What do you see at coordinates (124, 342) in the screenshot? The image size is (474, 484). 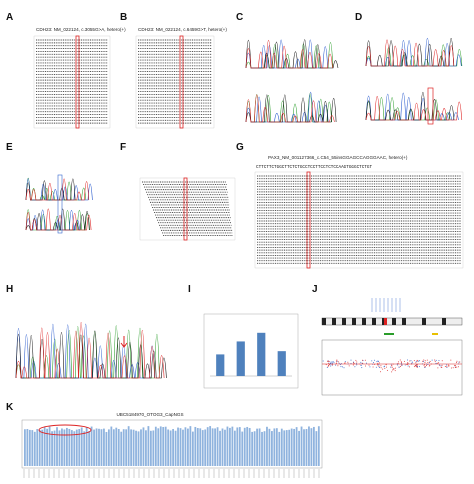 I see `arrow` at bounding box center [124, 342].